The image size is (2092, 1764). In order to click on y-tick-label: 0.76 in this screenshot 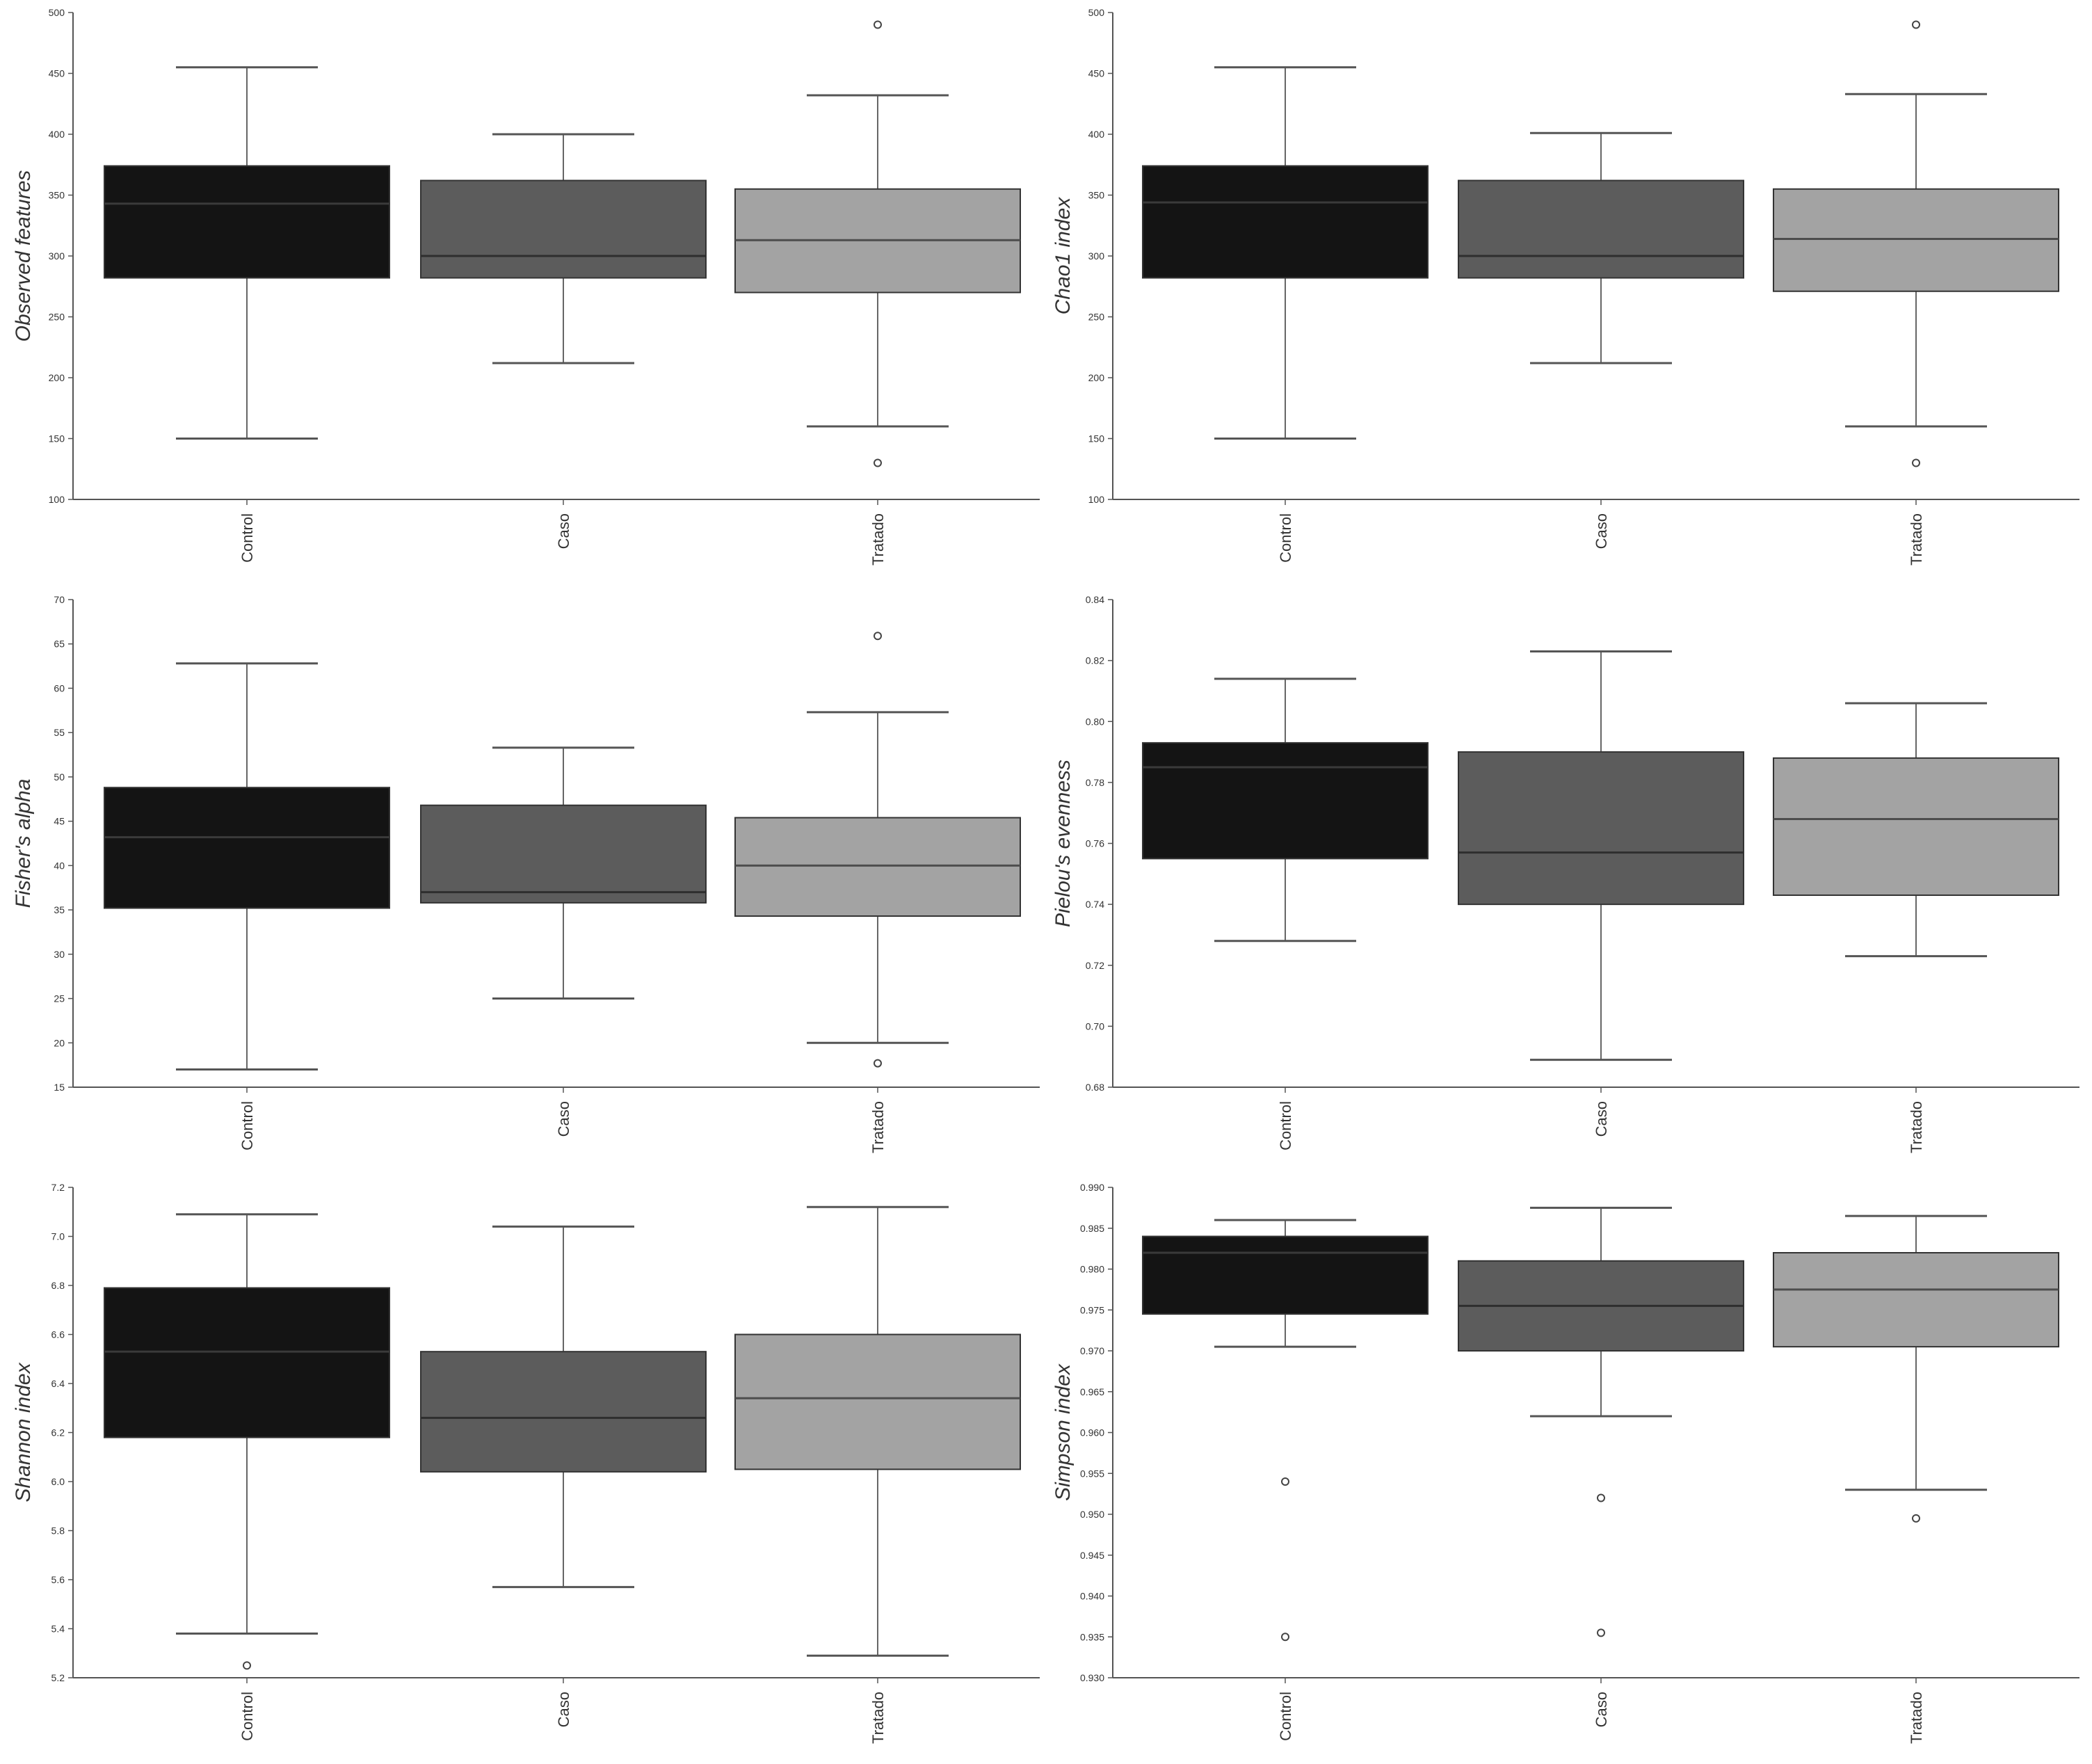, I will do `click(1095, 844)`.